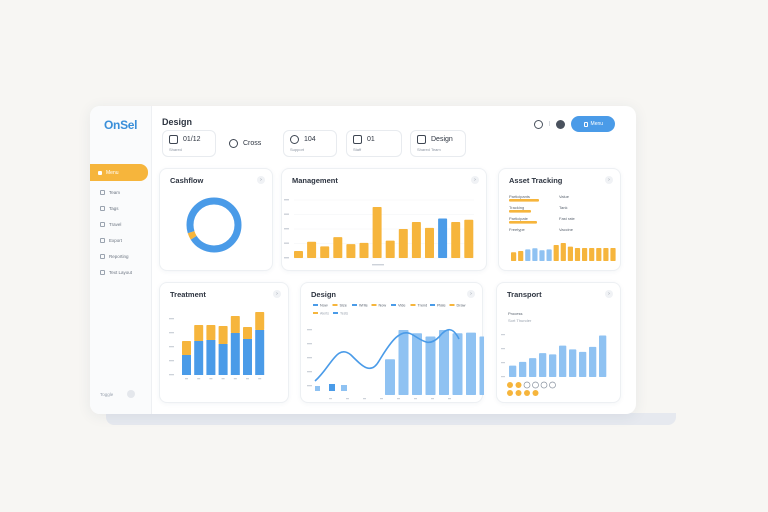 The image size is (768, 512). Describe the element at coordinates (324, 314) in the screenshot. I see `legend-label: Alerts` at that location.